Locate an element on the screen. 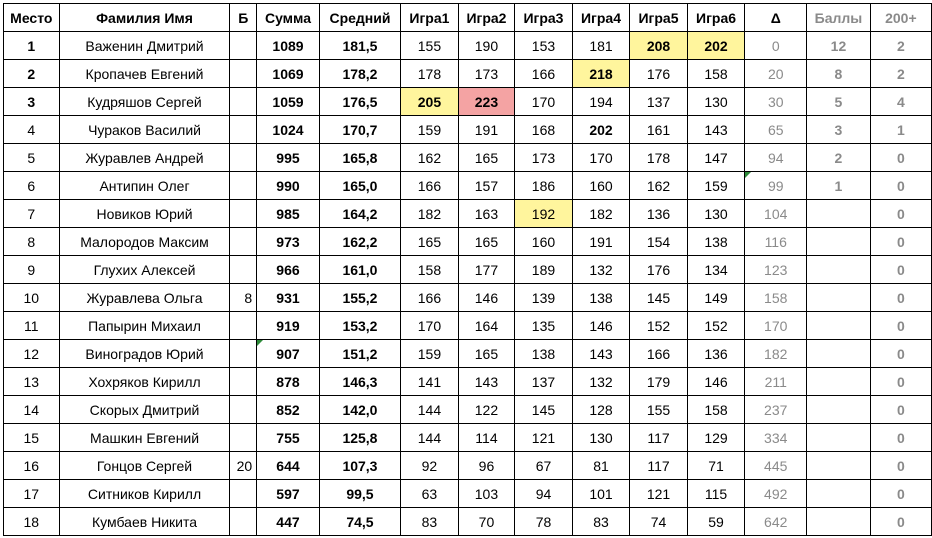 The width and height of the screenshot is (932, 538). cell-game-5: 178 is located at coordinates (658, 157).